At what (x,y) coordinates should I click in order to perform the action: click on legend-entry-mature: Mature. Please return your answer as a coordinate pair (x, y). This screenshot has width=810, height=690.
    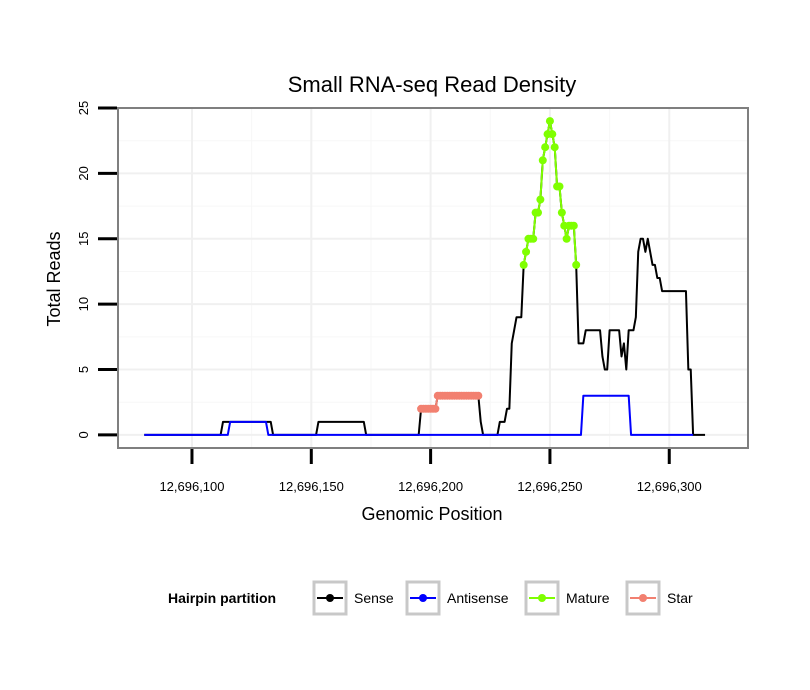
    Looking at the image, I should click on (567, 598).